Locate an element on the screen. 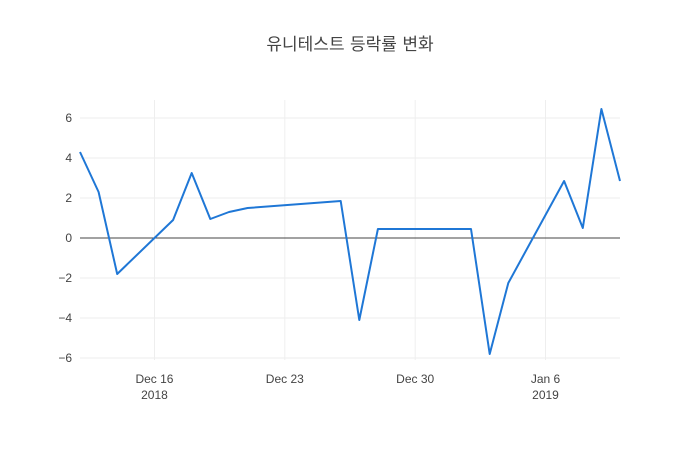 The image size is (700, 450). x-tick-label: Dec 16 is located at coordinates (154, 379).